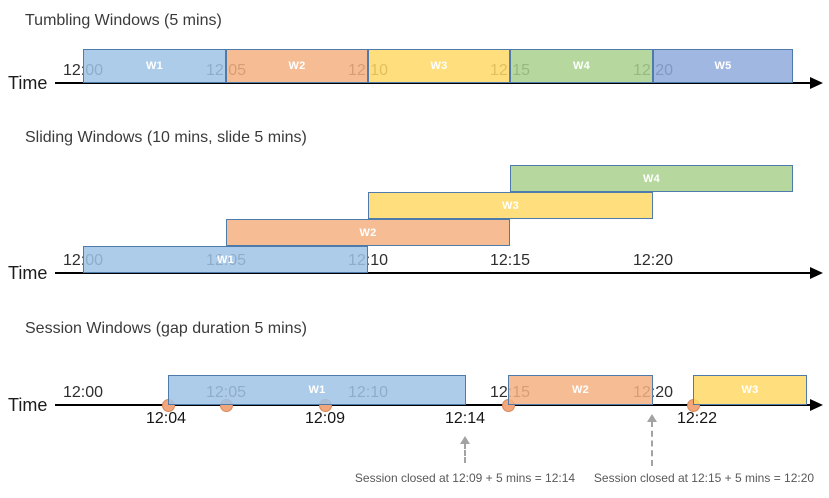 This screenshot has height=498, width=829. What do you see at coordinates (465, 418) in the screenshot?
I see `event-time-label: 12:14` at bounding box center [465, 418].